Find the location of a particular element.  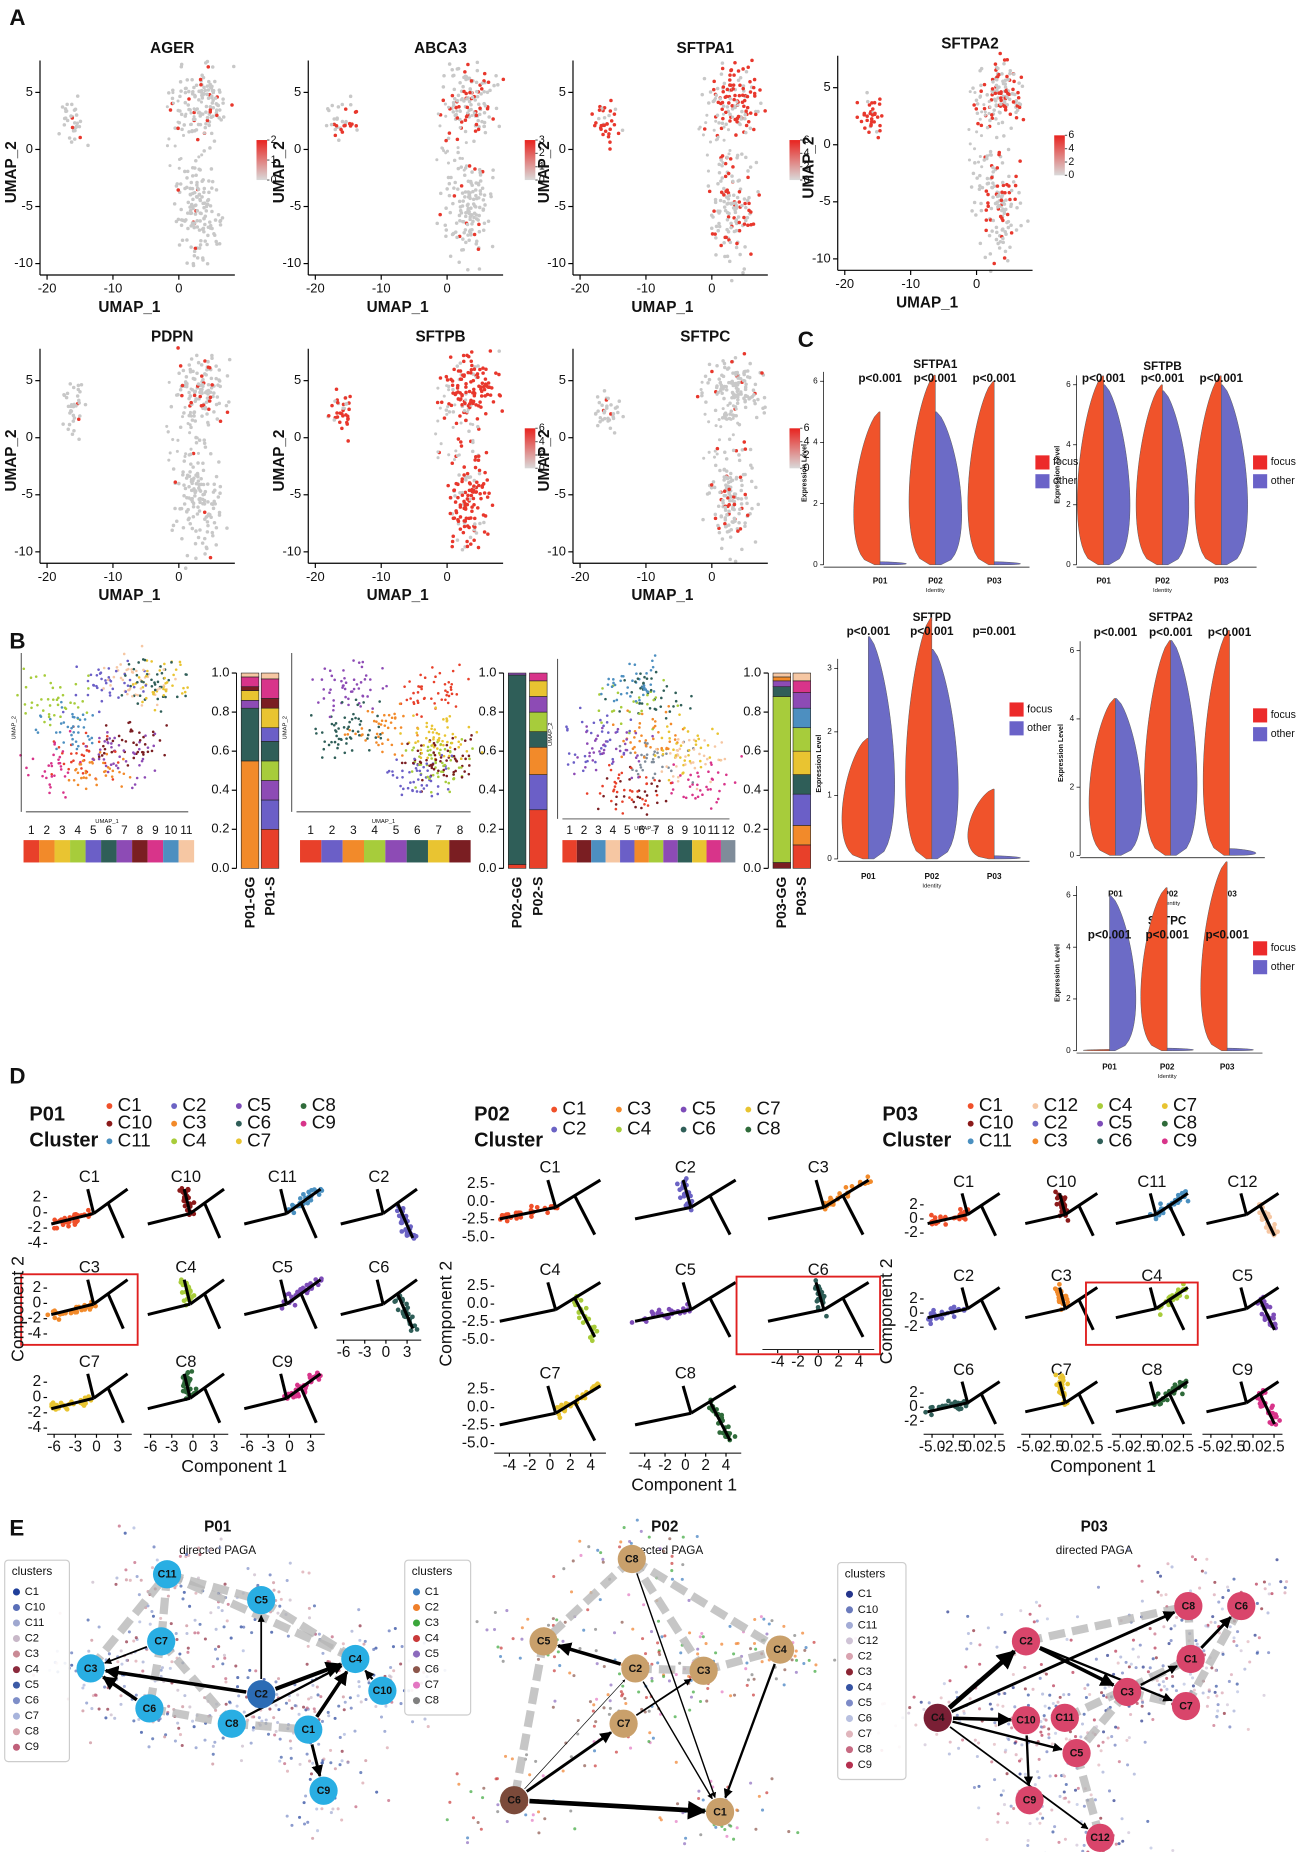

facet-title: C10 is located at coordinates (1061, 1182).